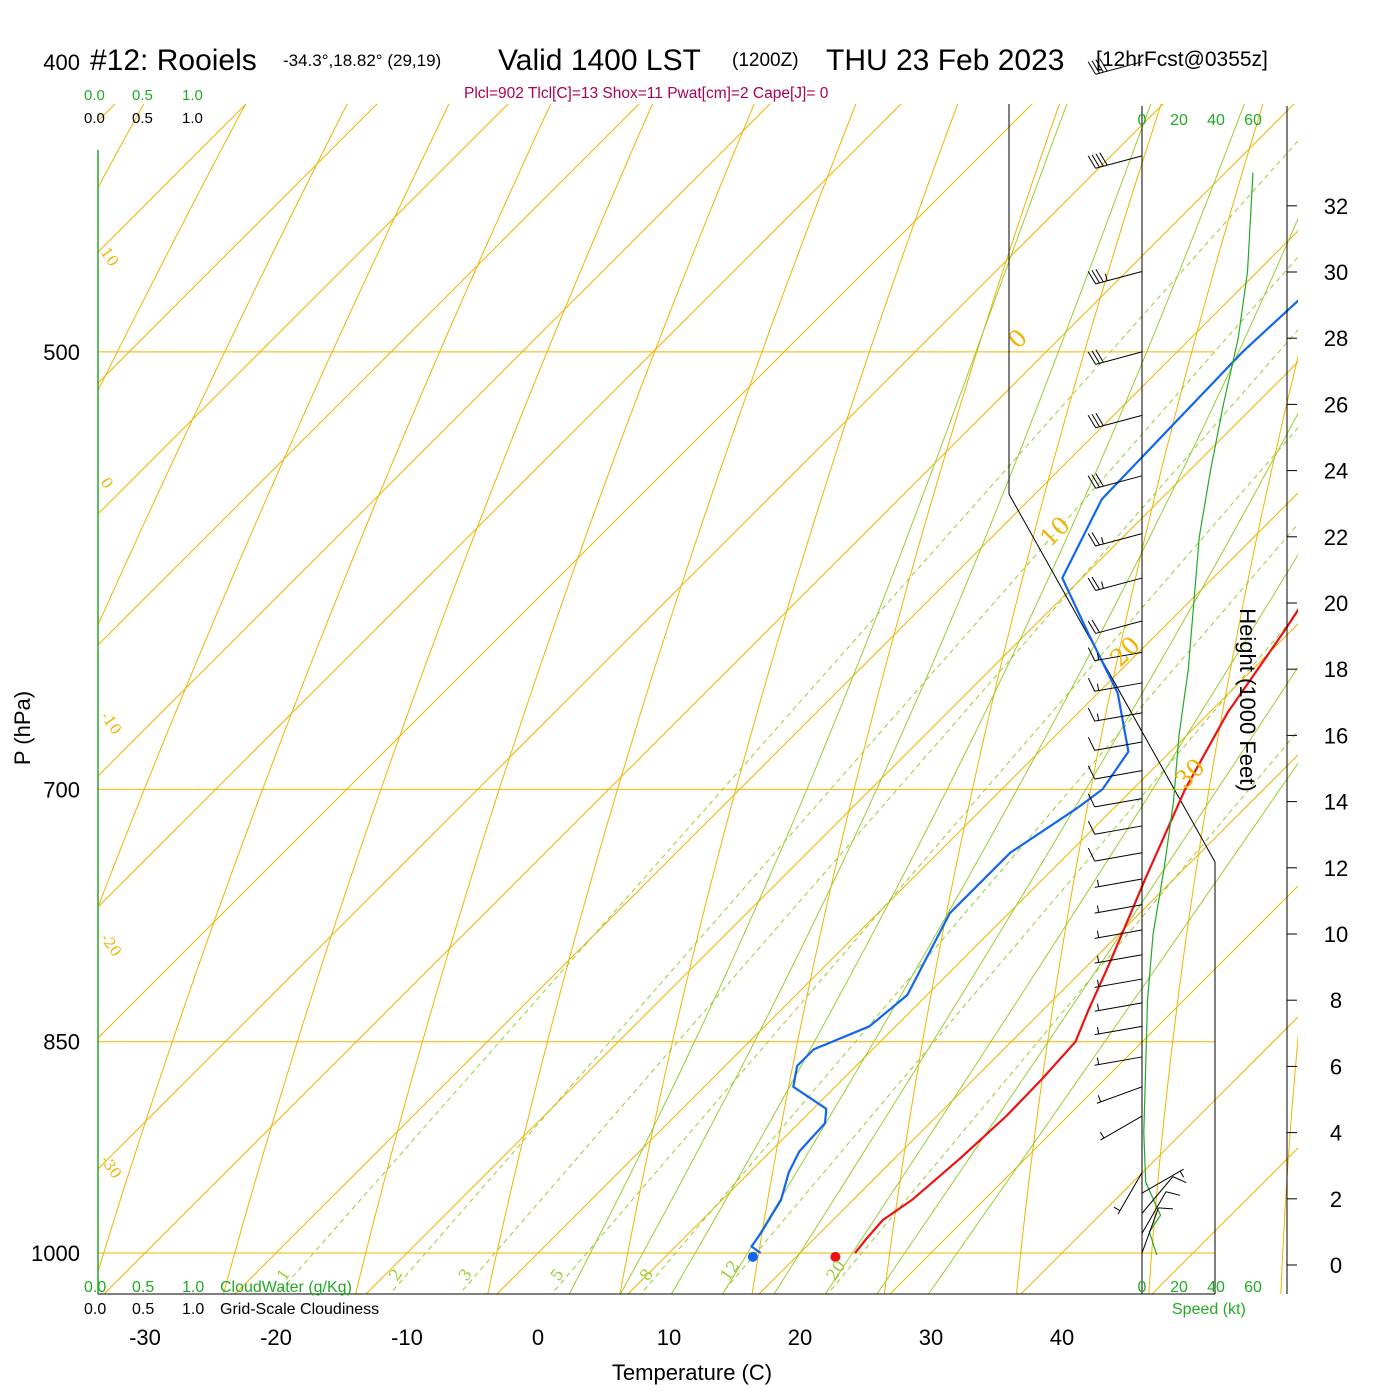 This screenshot has height=1400, width=1400. I want to click on moist-adiabat-line, so click(1112, 1028).